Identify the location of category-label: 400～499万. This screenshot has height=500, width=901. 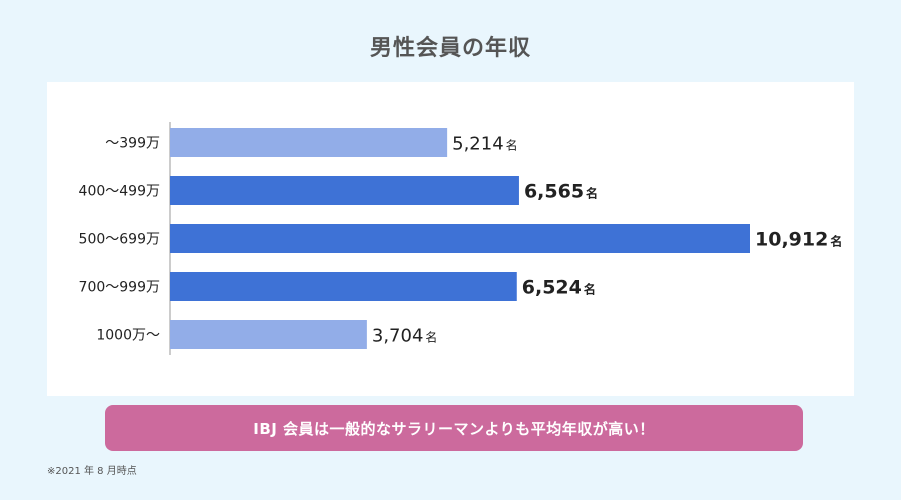
(119, 192).